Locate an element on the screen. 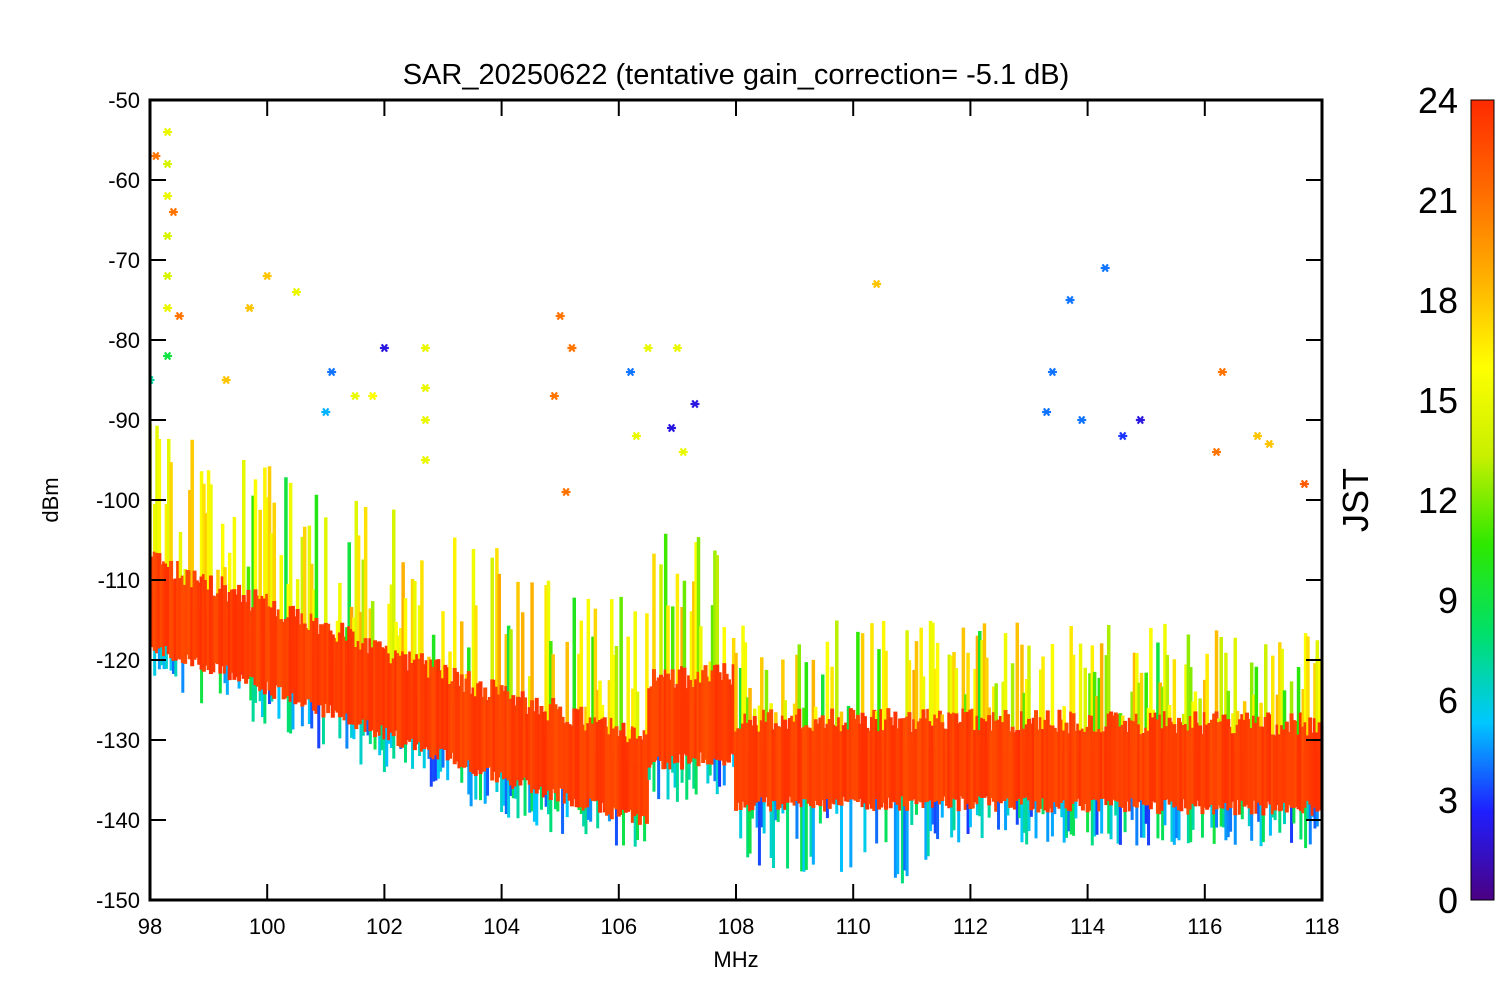 The image size is (1500, 1000). colorbar-tick-label: 0 is located at coordinates (1448, 900).